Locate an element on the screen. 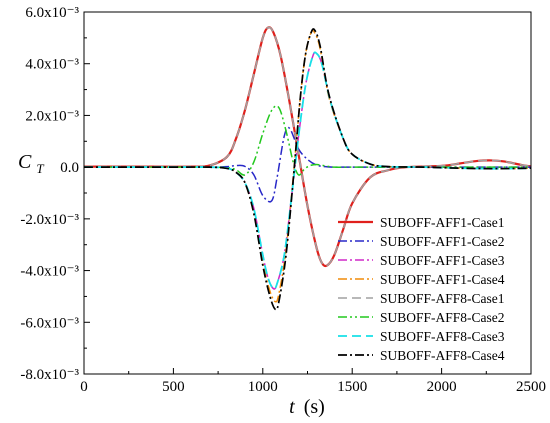 The height and width of the screenshot is (423, 550). legend-entry-7: SUBOFF-AFF8-Case3 is located at coordinates (442, 336).